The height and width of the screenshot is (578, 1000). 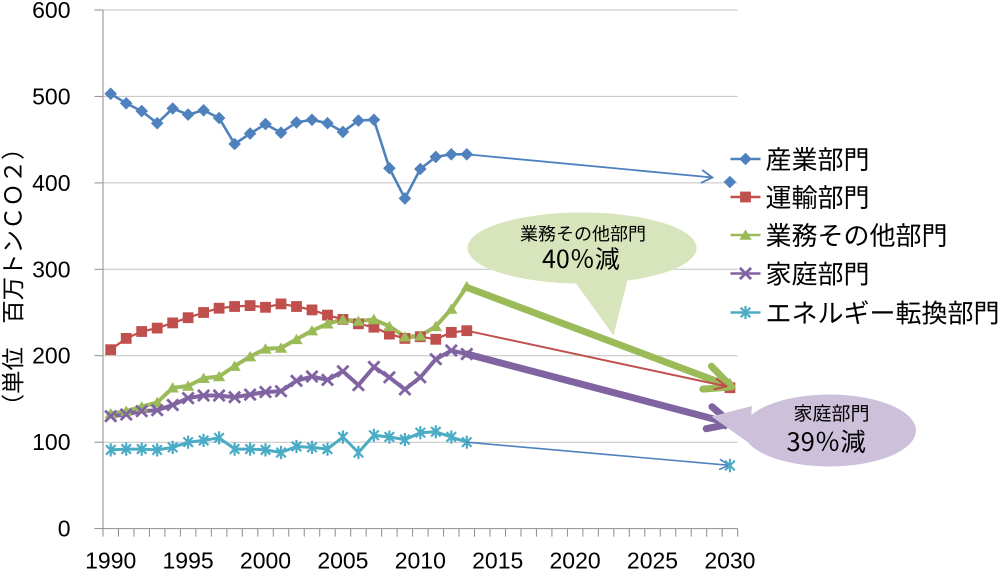 I want to click on svg-text: 100, so click(x=51, y=442).